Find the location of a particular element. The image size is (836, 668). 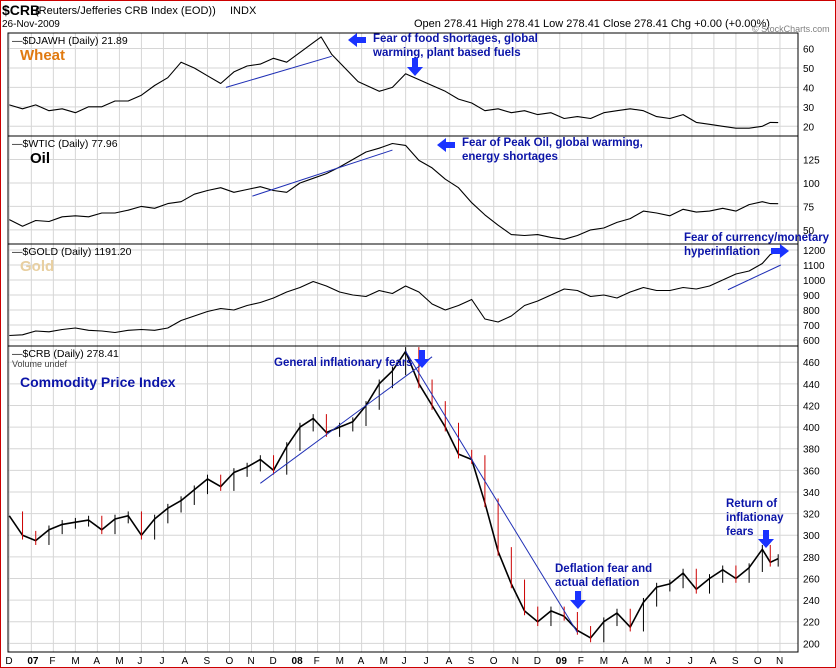

y-tick-label-wheat: 50 is located at coordinates (809, 69).